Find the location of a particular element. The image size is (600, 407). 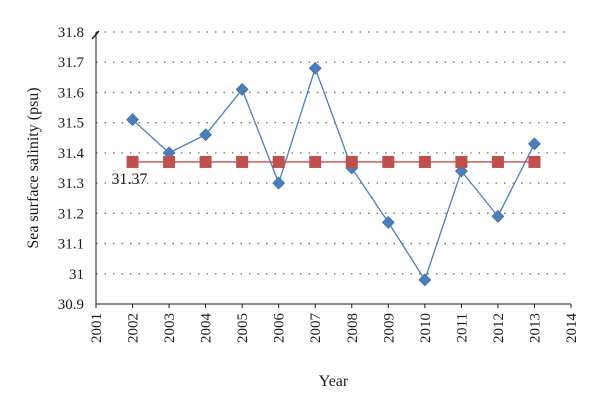

annotations: 31.37 is located at coordinates (130, 179).